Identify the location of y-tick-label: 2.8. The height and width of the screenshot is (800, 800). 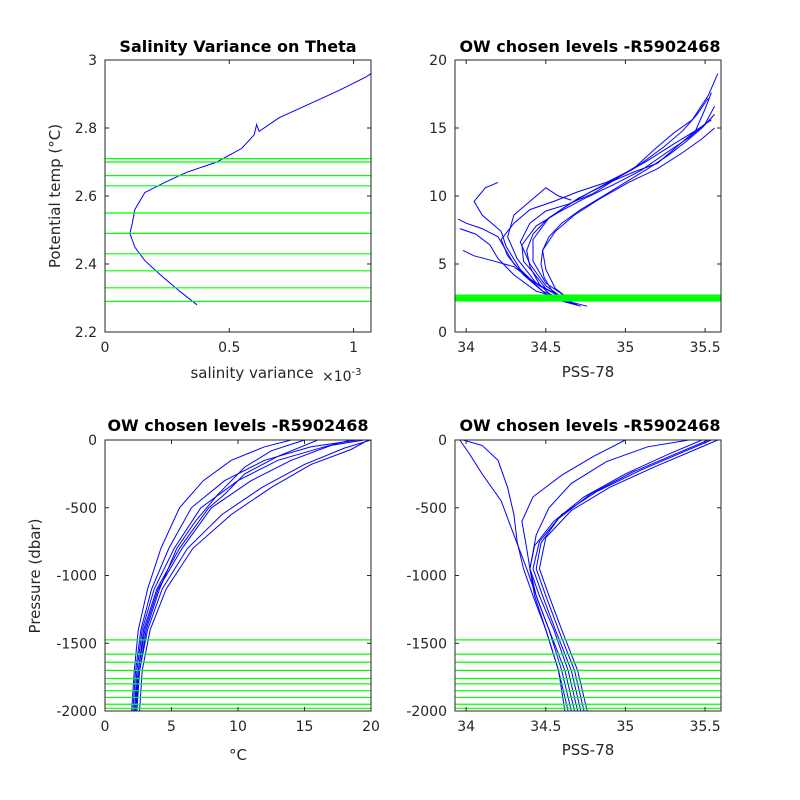
(86, 129).